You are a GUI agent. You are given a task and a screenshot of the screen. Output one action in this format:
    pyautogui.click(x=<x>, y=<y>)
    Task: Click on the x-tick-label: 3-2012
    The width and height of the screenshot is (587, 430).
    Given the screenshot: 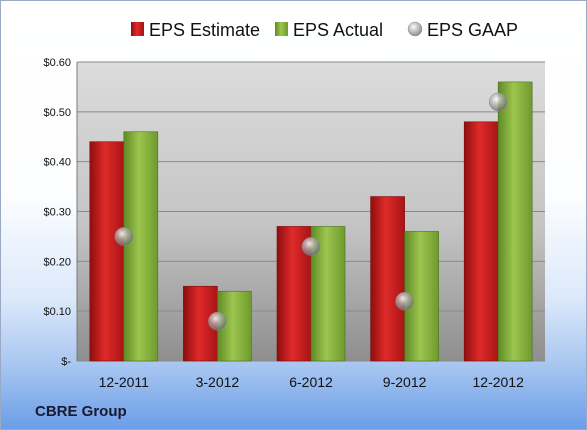 What is the action you would take?
    pyautogui.click(x=218, y=382)
    